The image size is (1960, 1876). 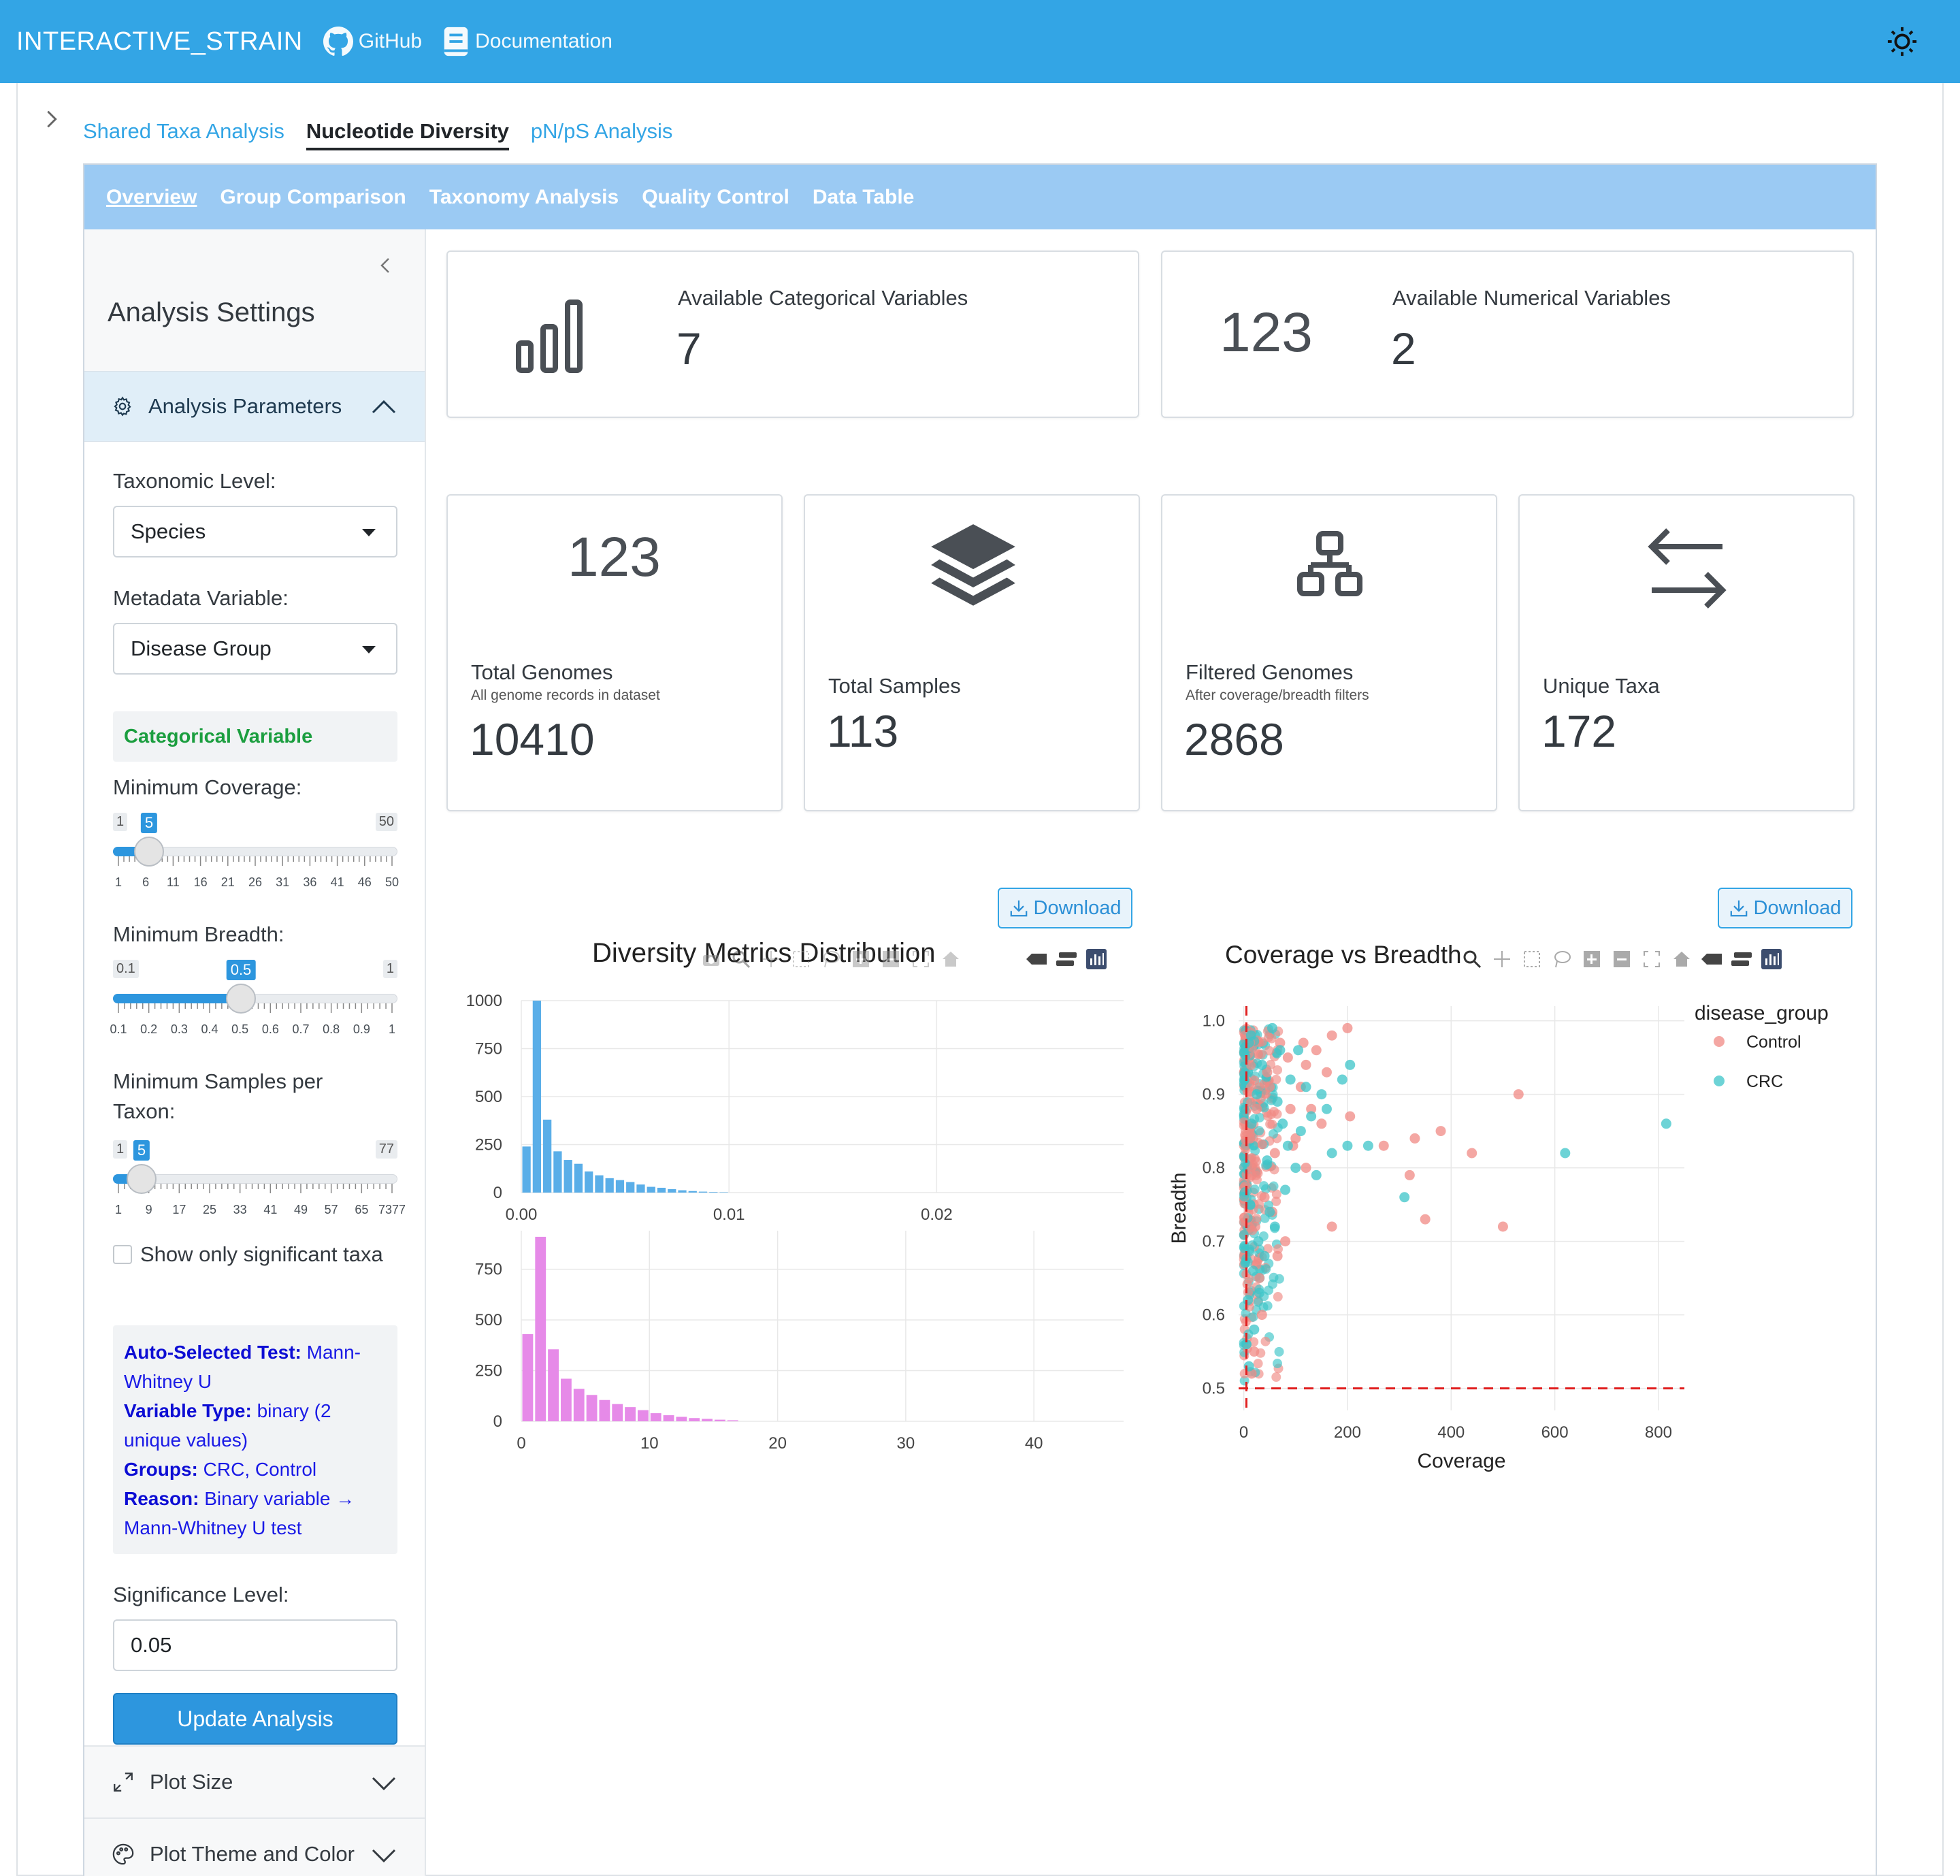 I want to click on chevron-right-icon, so click(x=52, y=119).